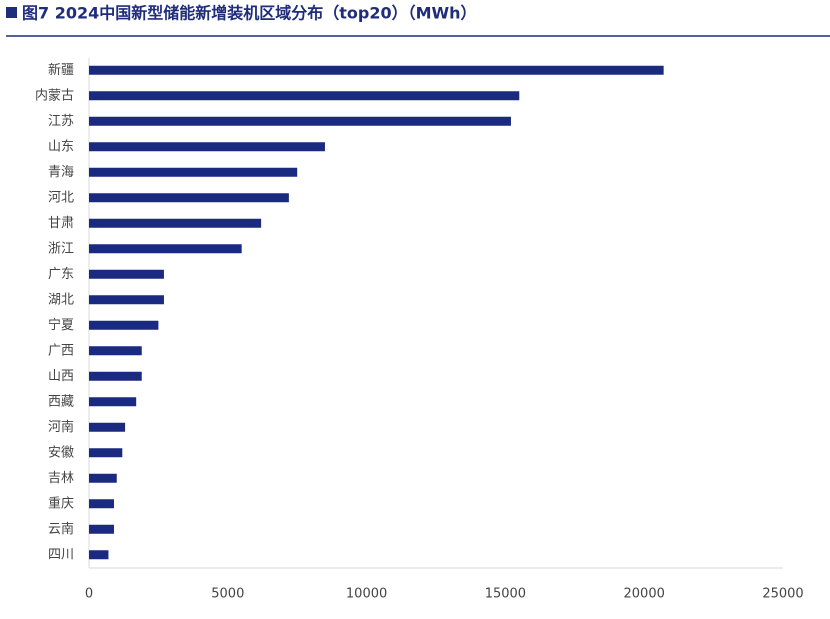 This screenshot has width=830, height=619. Describe the element at coordinates (61, 172) in the screenshot. I see `y-tick-label: 青海` at that location.